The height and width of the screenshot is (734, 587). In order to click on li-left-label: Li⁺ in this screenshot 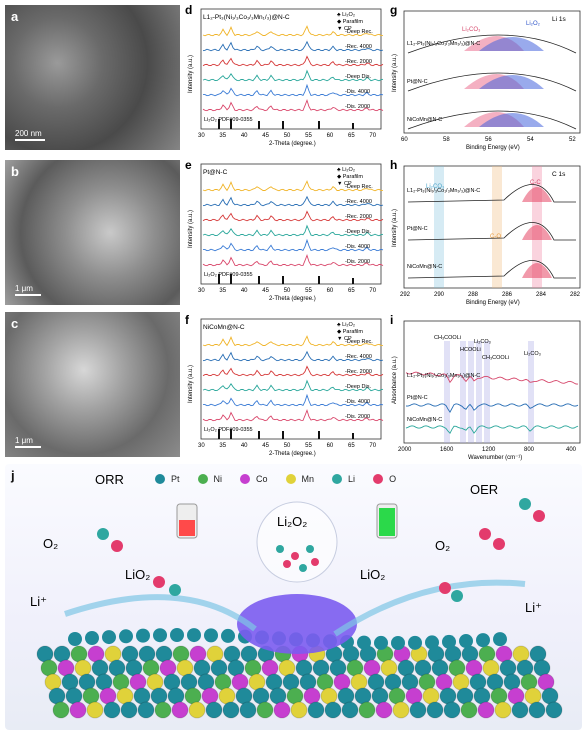, I will do `click(38, 601)`.